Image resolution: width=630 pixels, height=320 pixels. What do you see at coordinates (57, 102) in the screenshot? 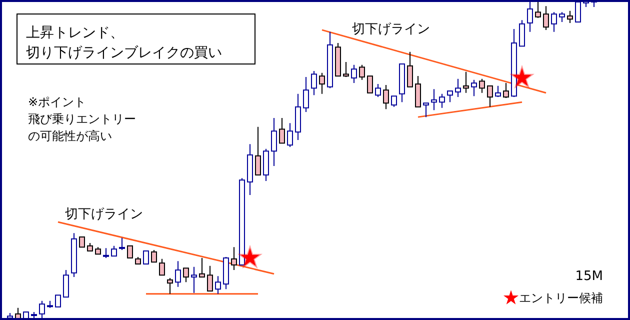
I see `annotation: ※ポイント` at bounding box center [57, 102].